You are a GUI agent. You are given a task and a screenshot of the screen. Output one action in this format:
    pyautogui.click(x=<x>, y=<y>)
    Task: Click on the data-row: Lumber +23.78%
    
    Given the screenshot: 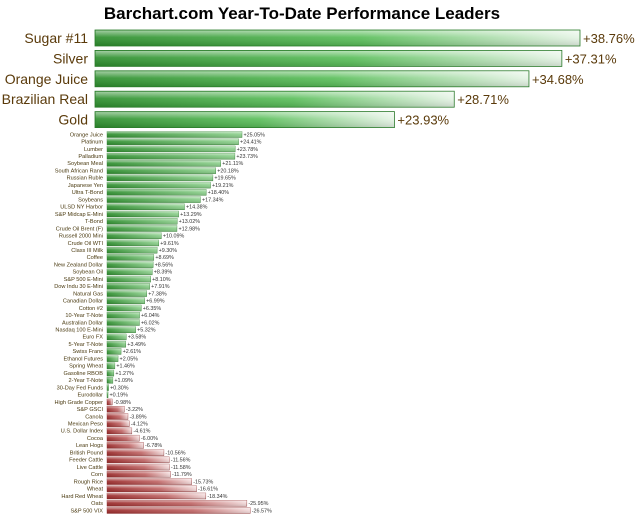 What is the action you would take?
    pyautogui.click(x=171, y=149)
    